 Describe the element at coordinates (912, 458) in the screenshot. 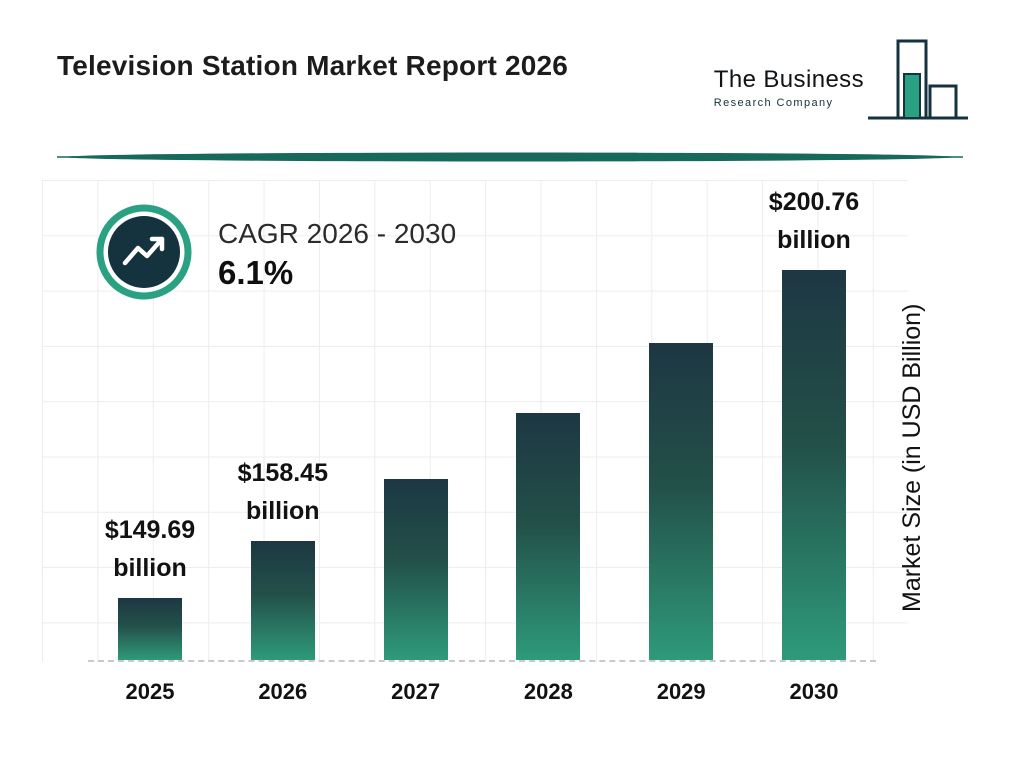

I see `y-axis-label: Market Size (in USD Billion)` at that location.